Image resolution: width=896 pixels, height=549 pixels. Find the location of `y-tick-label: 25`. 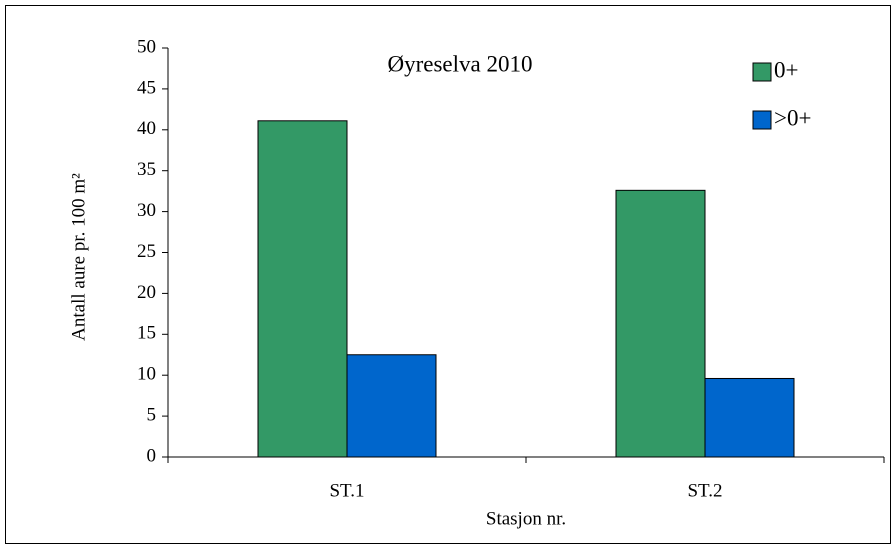

y-tick-label: 25 is located at coordinates (146, 251).